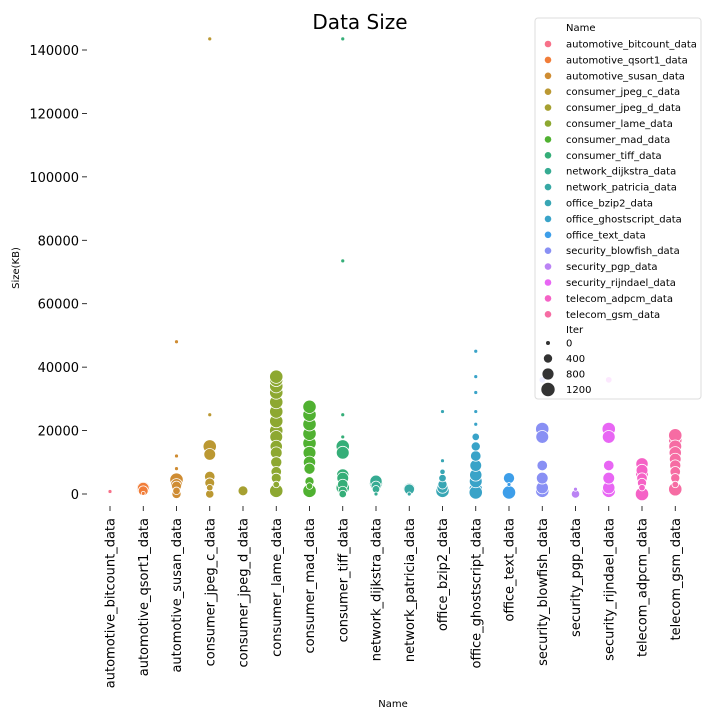  Describe the element at coordinates (54, 51) in the screenshot. I see `y-tick-label: 140000` at that location.